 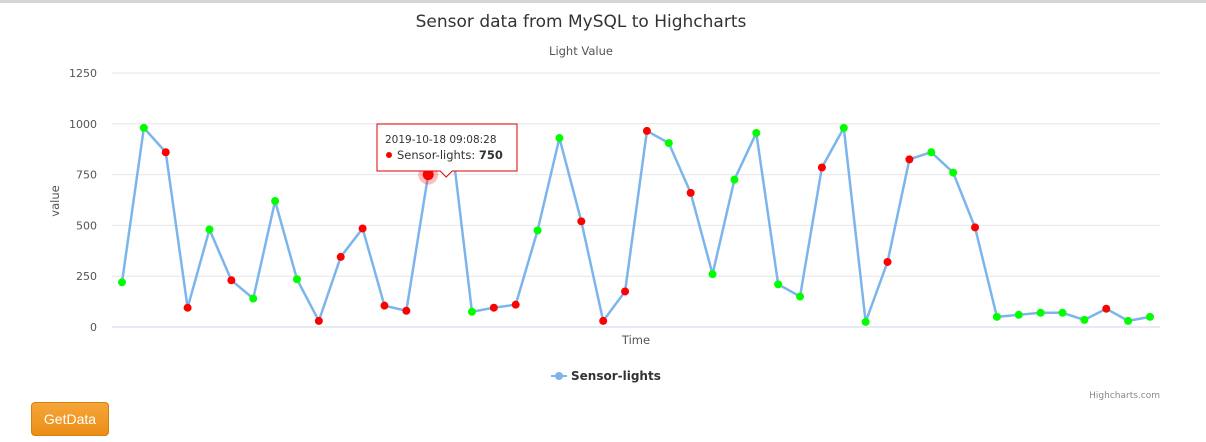 I want to click on tooltip-series-name: Sensor-lights, so click(x=434, y=155).